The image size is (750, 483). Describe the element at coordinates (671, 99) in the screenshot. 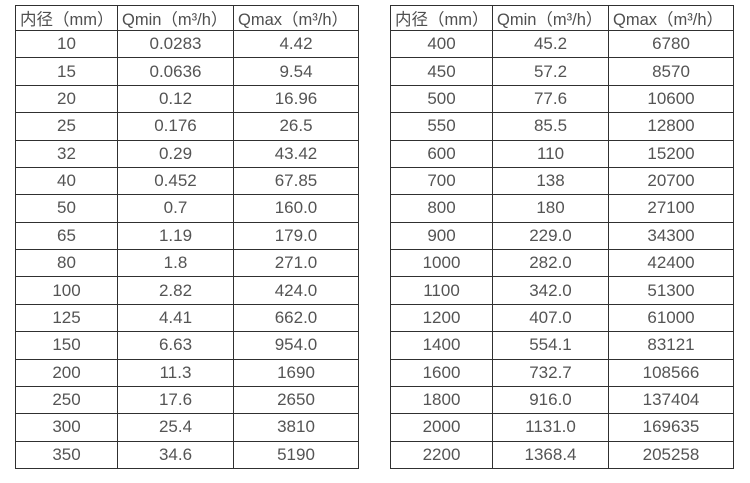

I see `table-cell: 10600` at that location.